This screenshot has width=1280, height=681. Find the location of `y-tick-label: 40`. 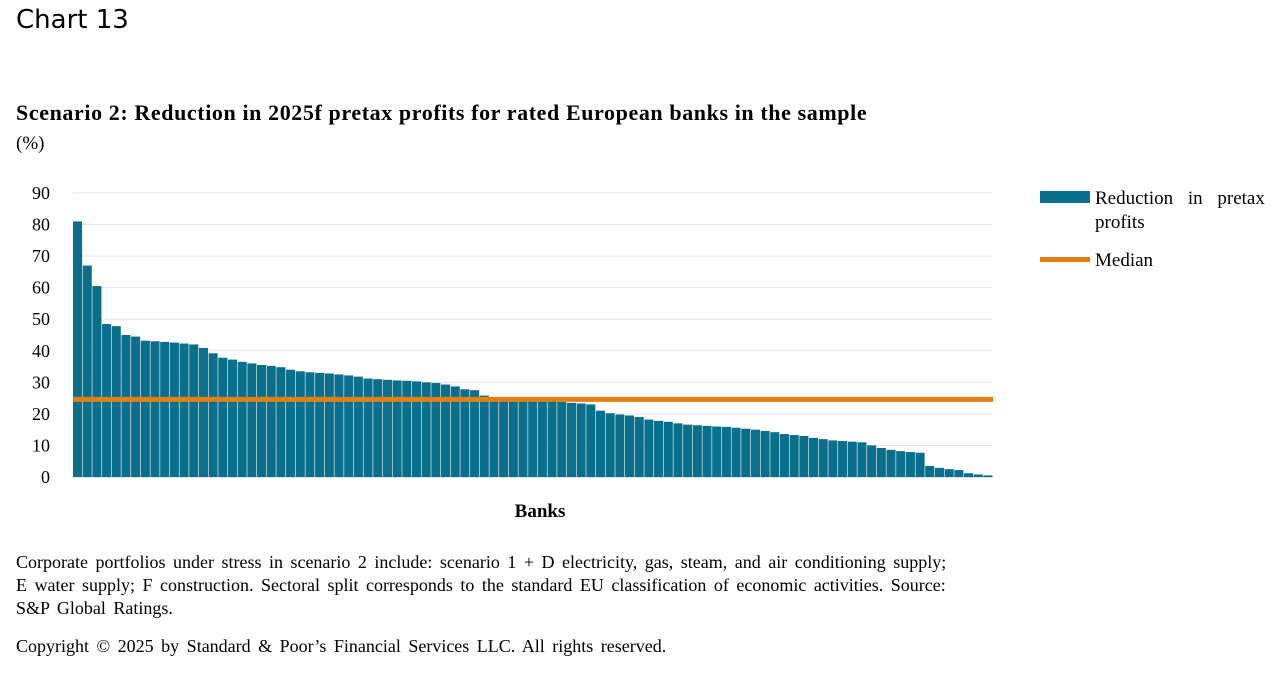

y-tick-label: 40 is located at coordinates (41, 351).